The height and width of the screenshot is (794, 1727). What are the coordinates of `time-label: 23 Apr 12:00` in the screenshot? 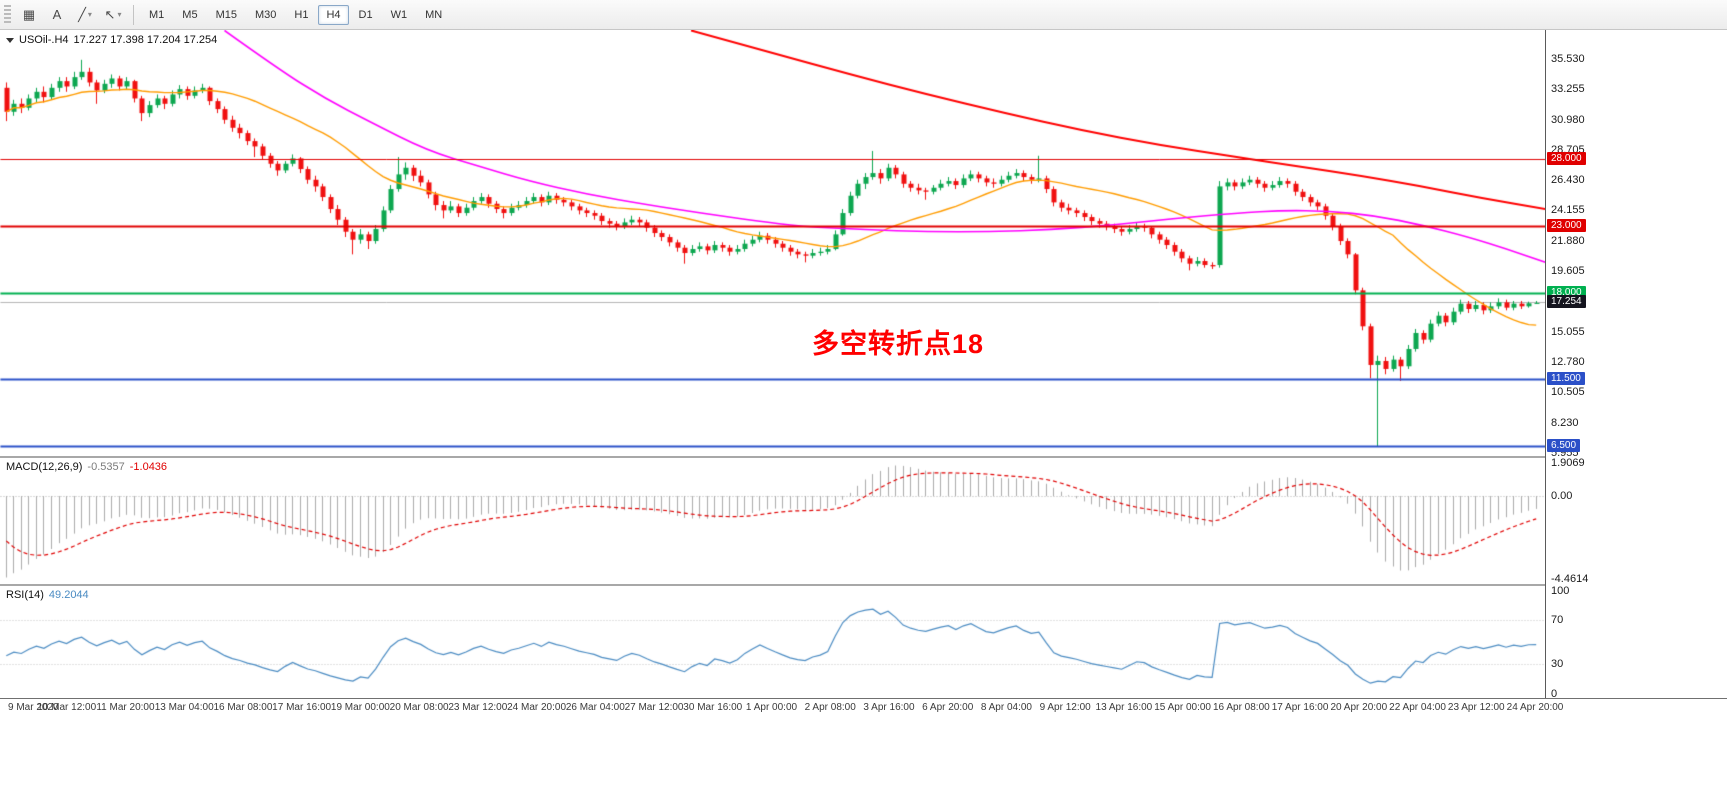 It's located at (1476, 707).